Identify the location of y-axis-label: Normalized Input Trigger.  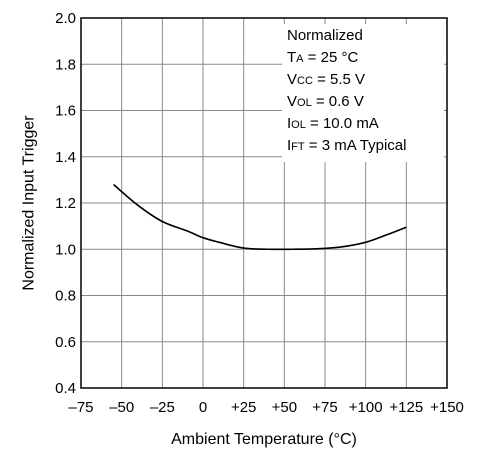
(29, 203).